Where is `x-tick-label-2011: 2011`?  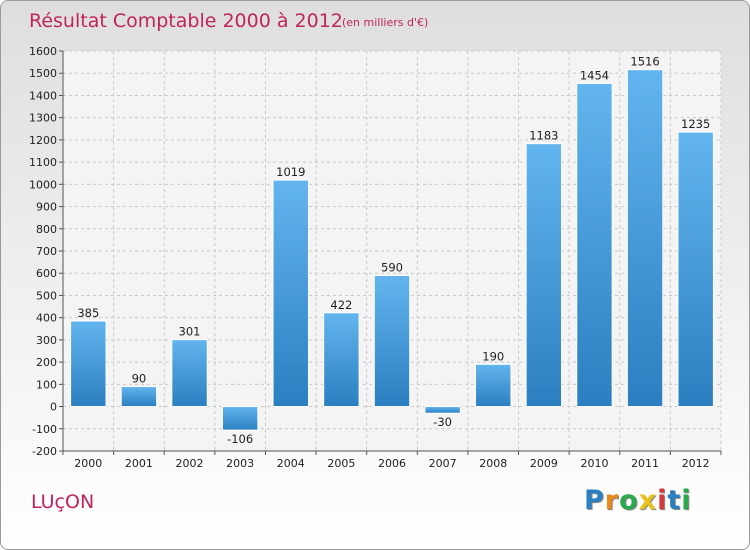
x-tick-label-2011: 2011 is located at coordinates (645, 463).